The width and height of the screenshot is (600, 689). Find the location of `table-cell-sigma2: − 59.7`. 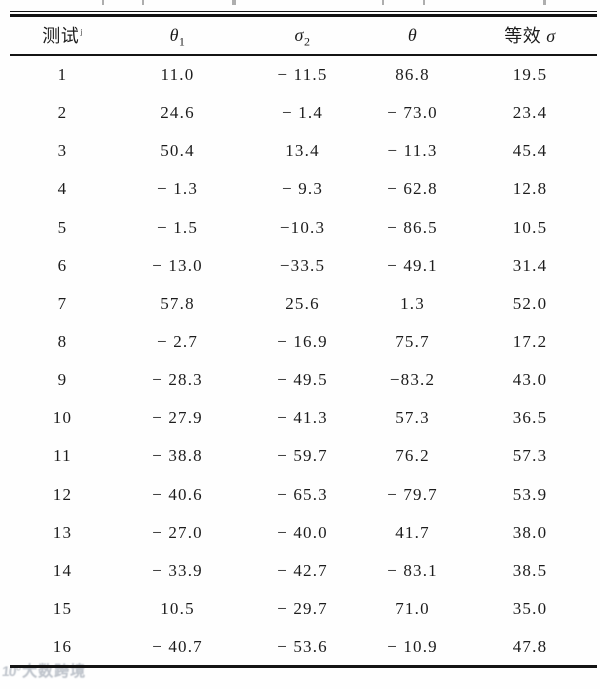

table-cell-sigma2: − 59.7 is located at coordinates (302, 456).